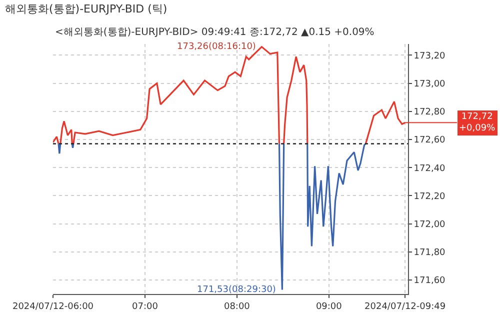  What do you see at coordinates (237, 307) in the screenshot?
I see `x-tick-label: 08:00` at bounding box center [237, 307].